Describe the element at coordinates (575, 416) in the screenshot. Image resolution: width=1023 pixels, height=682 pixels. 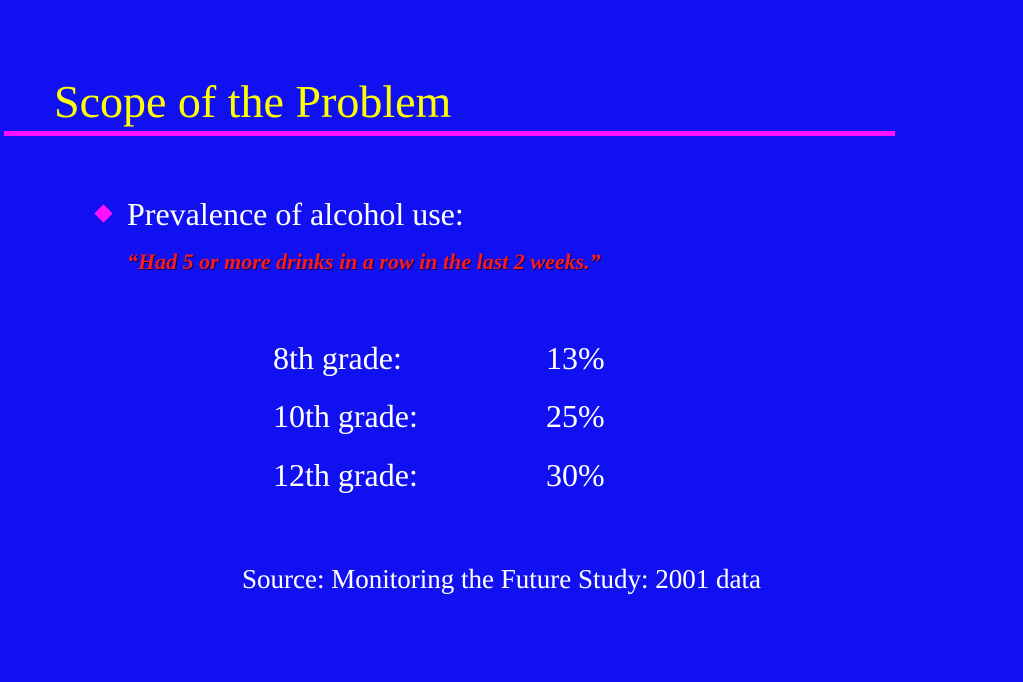
I see `grade-percent: 25%` at that location.